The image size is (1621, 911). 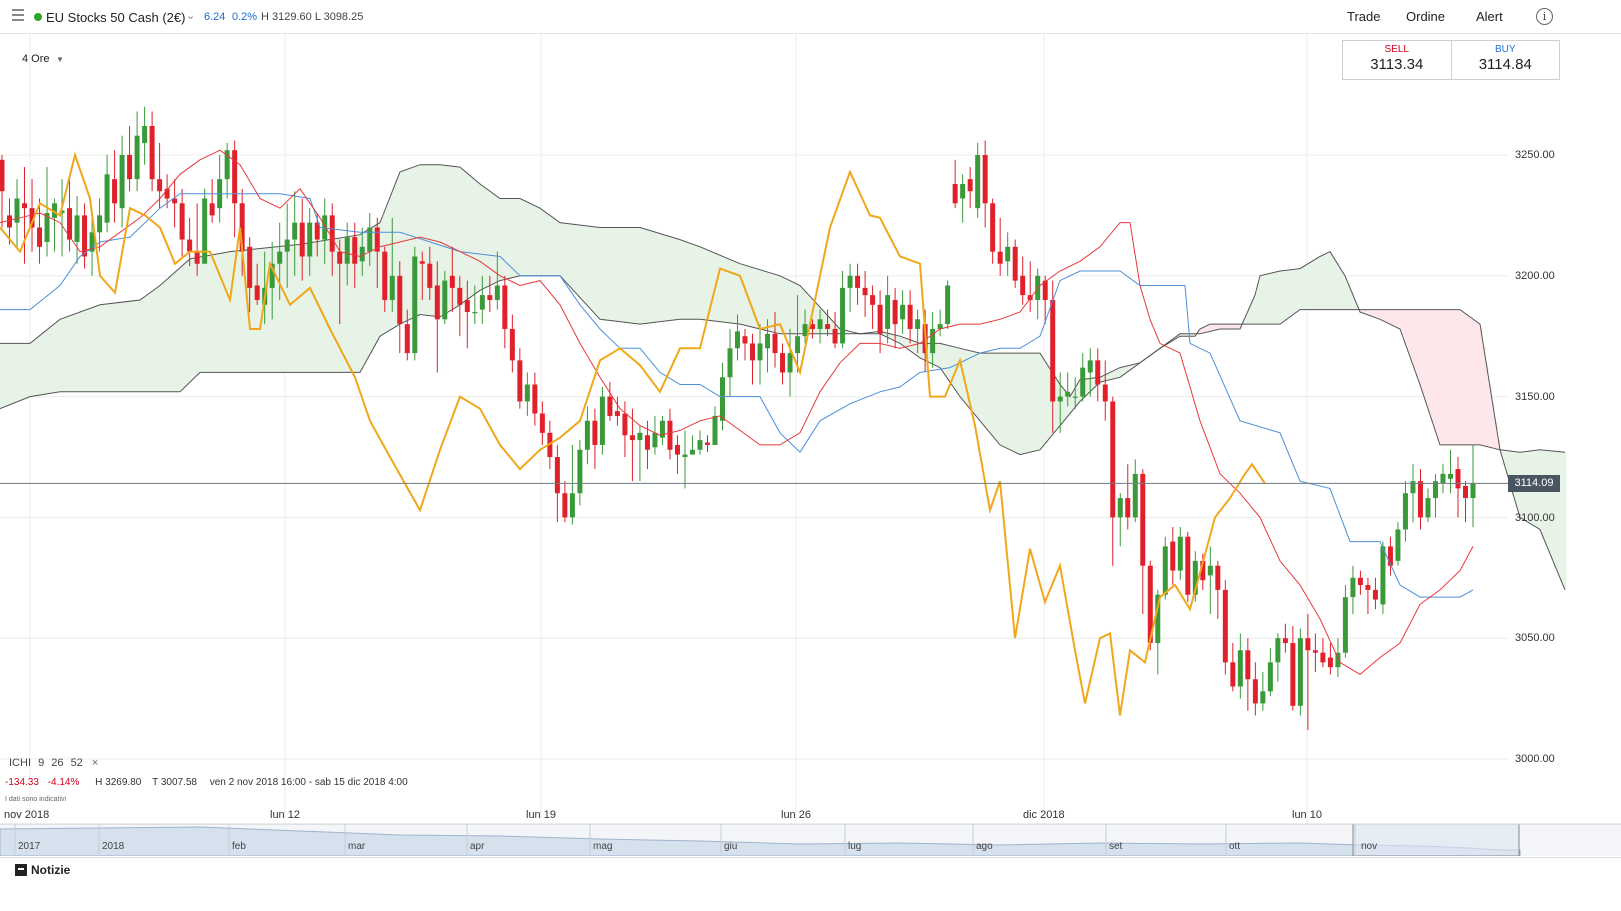 I want to click on info-icon: i, so click(x=1544, y=16).